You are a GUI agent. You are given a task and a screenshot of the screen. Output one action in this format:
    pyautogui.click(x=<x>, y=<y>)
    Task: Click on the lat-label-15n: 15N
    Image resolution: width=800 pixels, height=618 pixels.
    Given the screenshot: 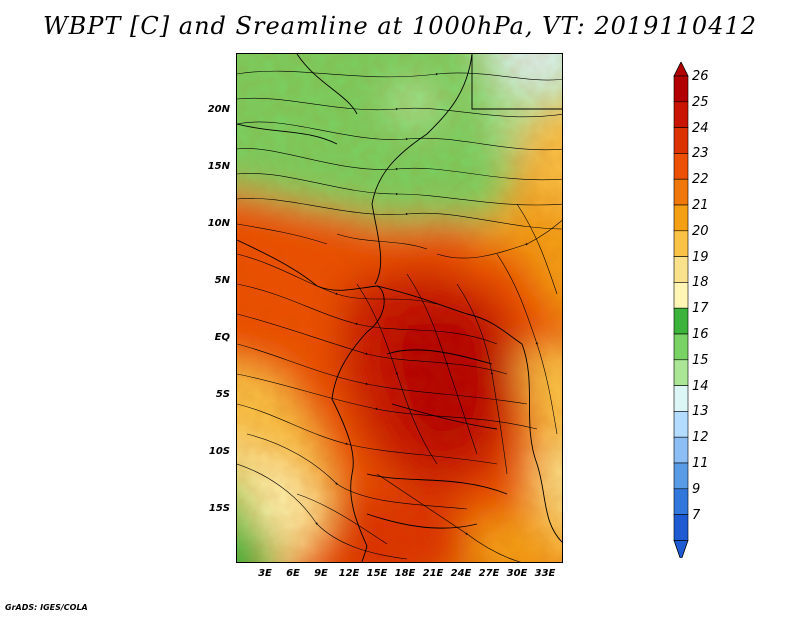 What is the action you would take?
    pyautogui.click(x=218, y=166)
    